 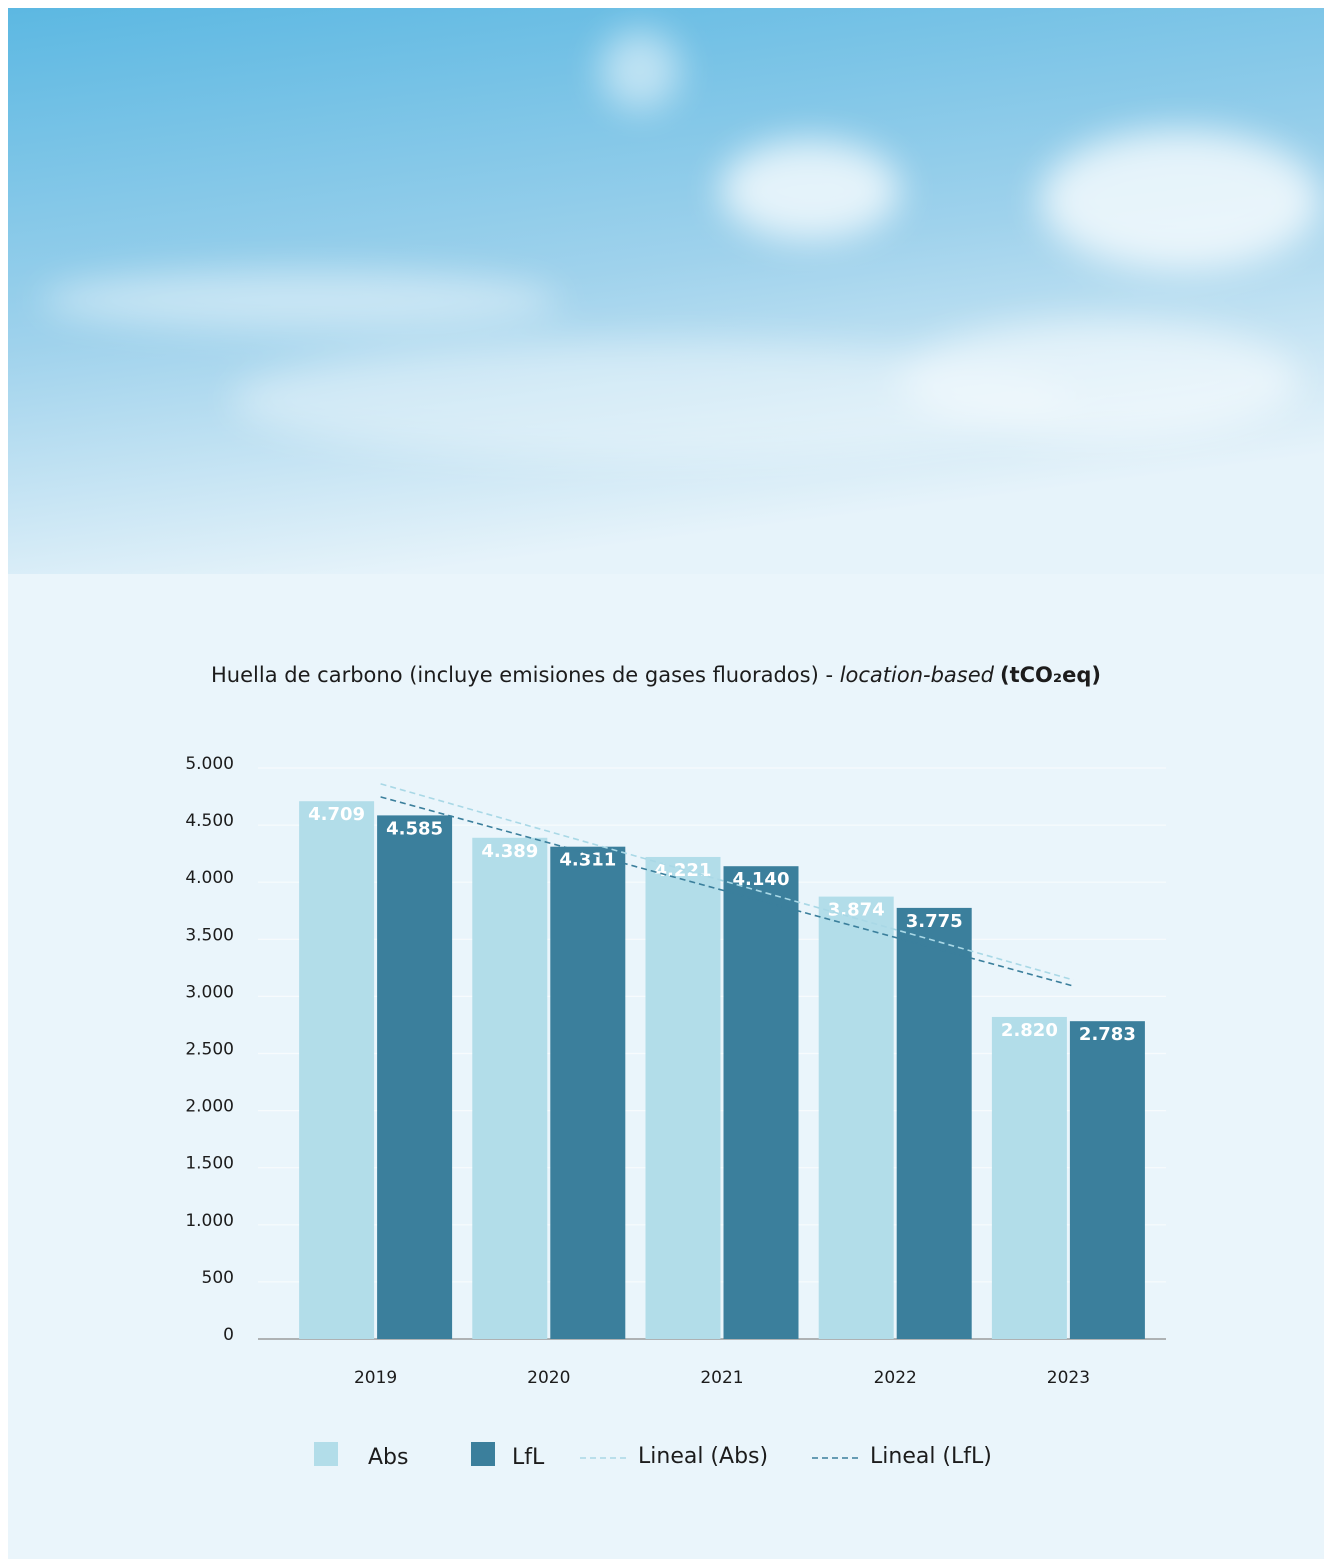 What do you see at coordinates (209, 878) in the screenshot?
I see `y-tick-label: 4.000` at bounding box center [209, 878].